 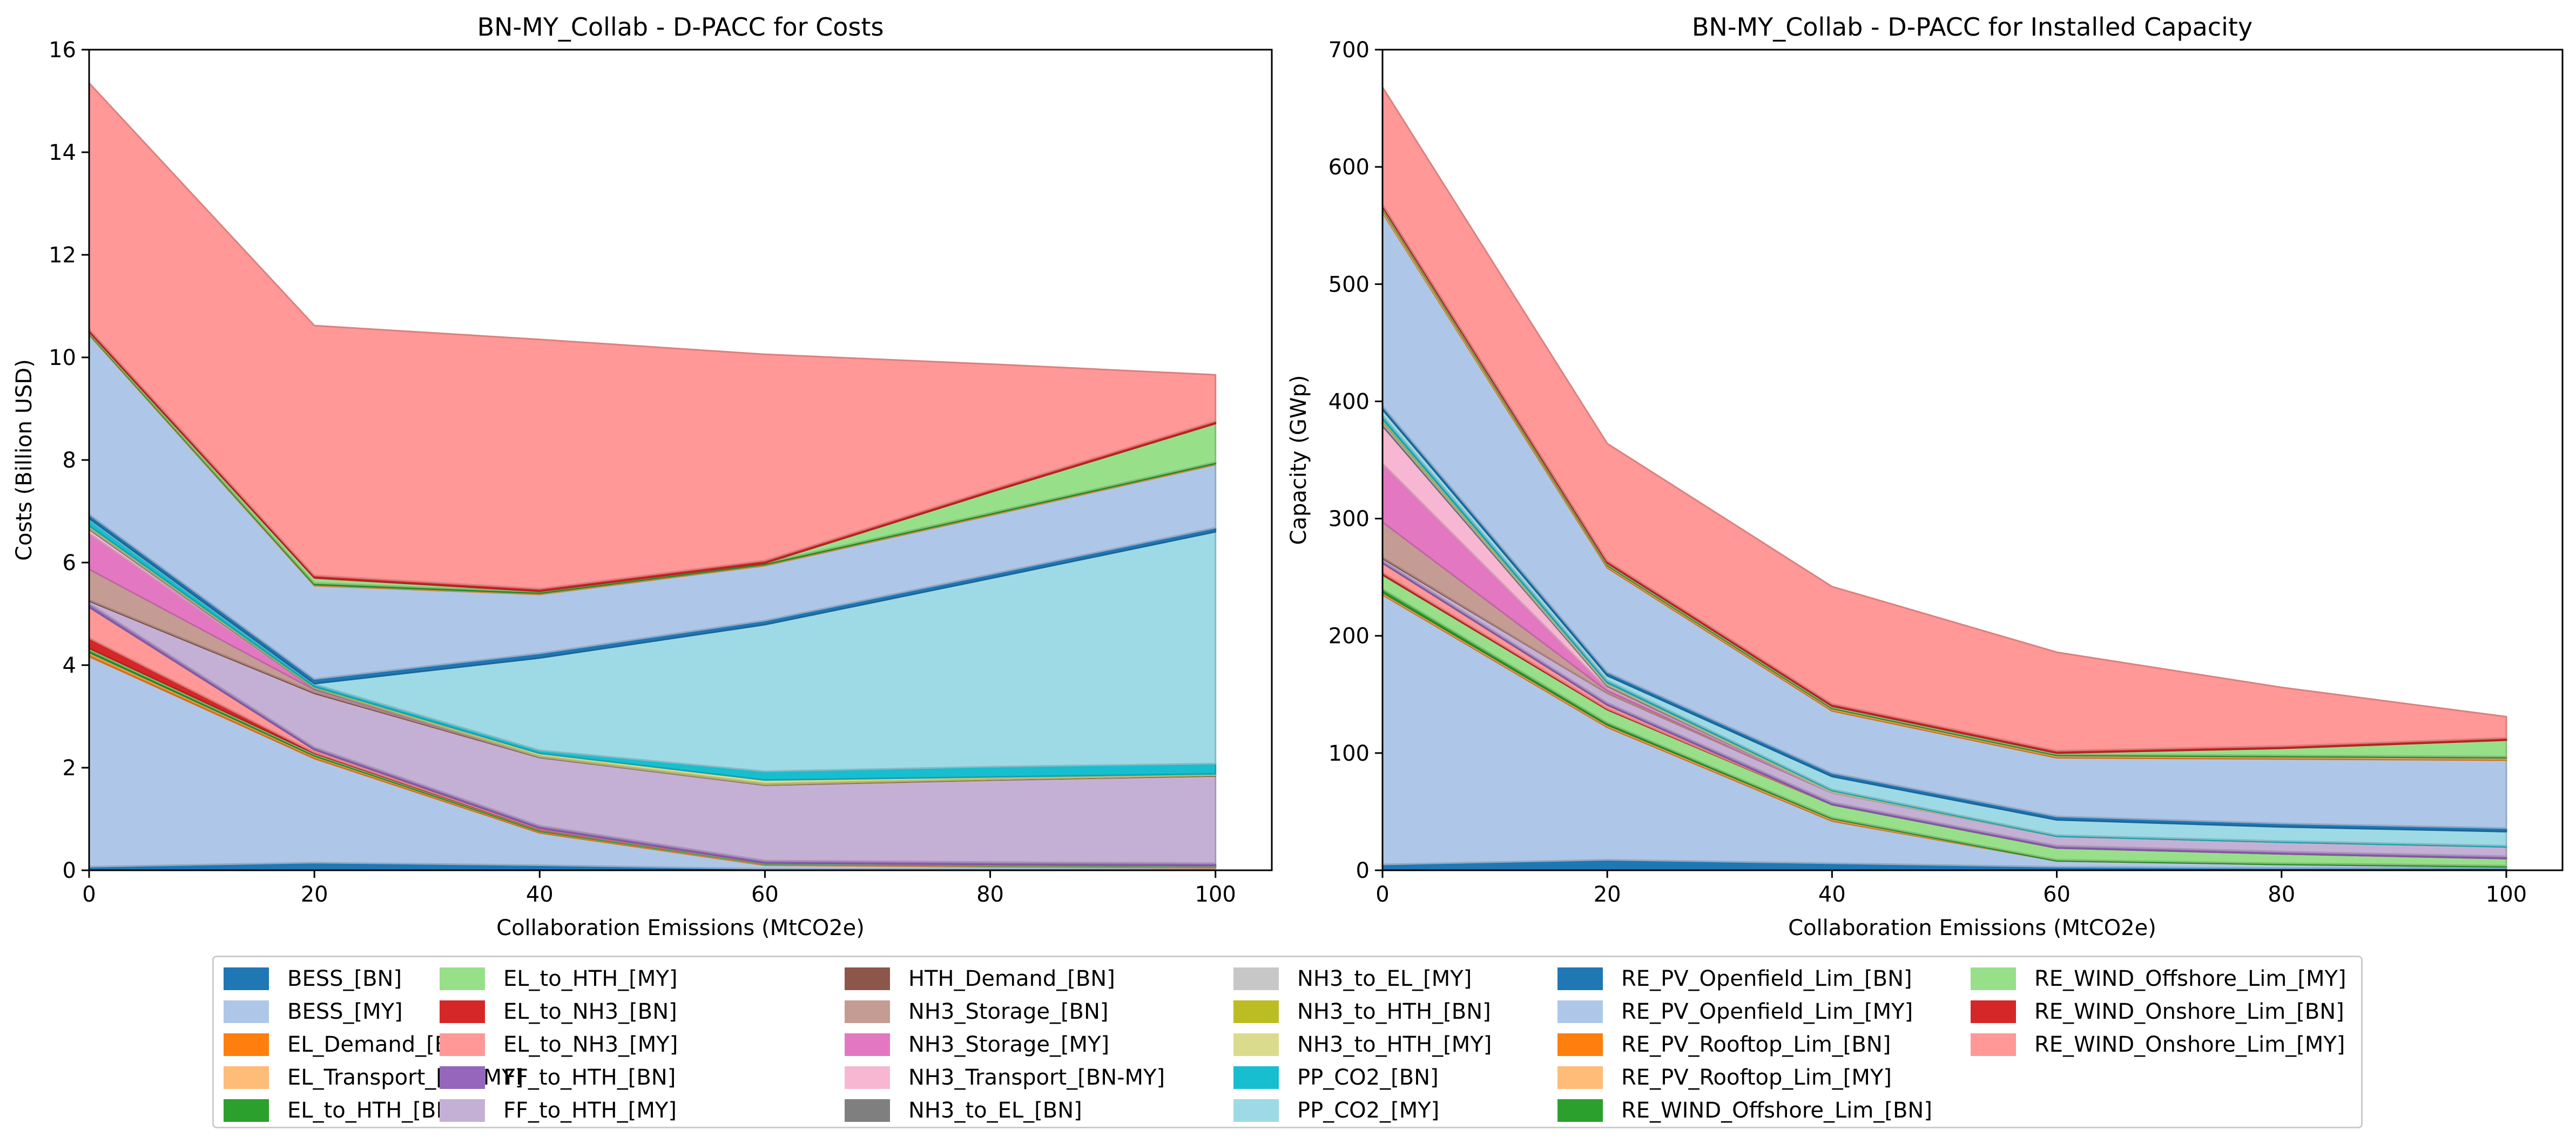 I want to click on costs-x-axis-label: Collaboration Emissions (MtCO2e), so click(x=680, y=928).